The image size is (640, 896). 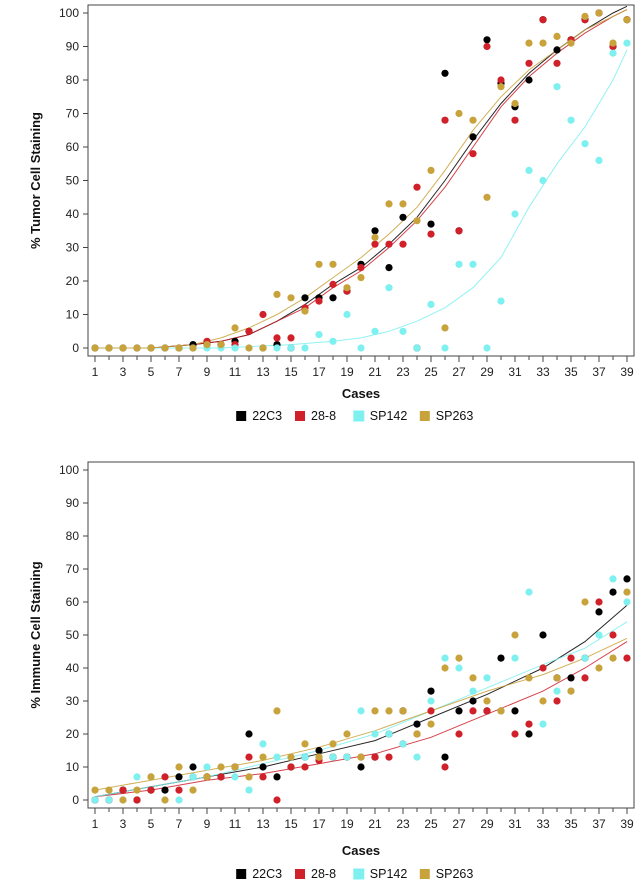 What do you see at coordinates (431, 372) in the screenshot?
I see `x-tick-label: 25` at bounding box center [431, 372].